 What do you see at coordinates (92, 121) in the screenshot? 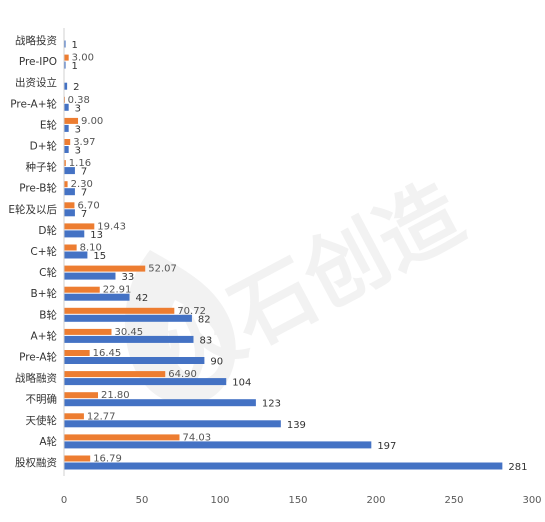
I see `orange-bar-value-label: 9.00` at bounding box center [92, 121].